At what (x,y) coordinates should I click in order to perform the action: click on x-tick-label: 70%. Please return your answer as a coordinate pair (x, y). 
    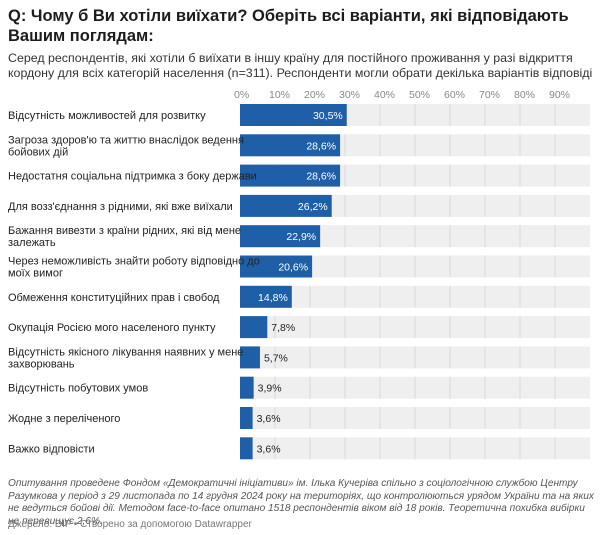
    Looking at the image, I should click on (489, 95).